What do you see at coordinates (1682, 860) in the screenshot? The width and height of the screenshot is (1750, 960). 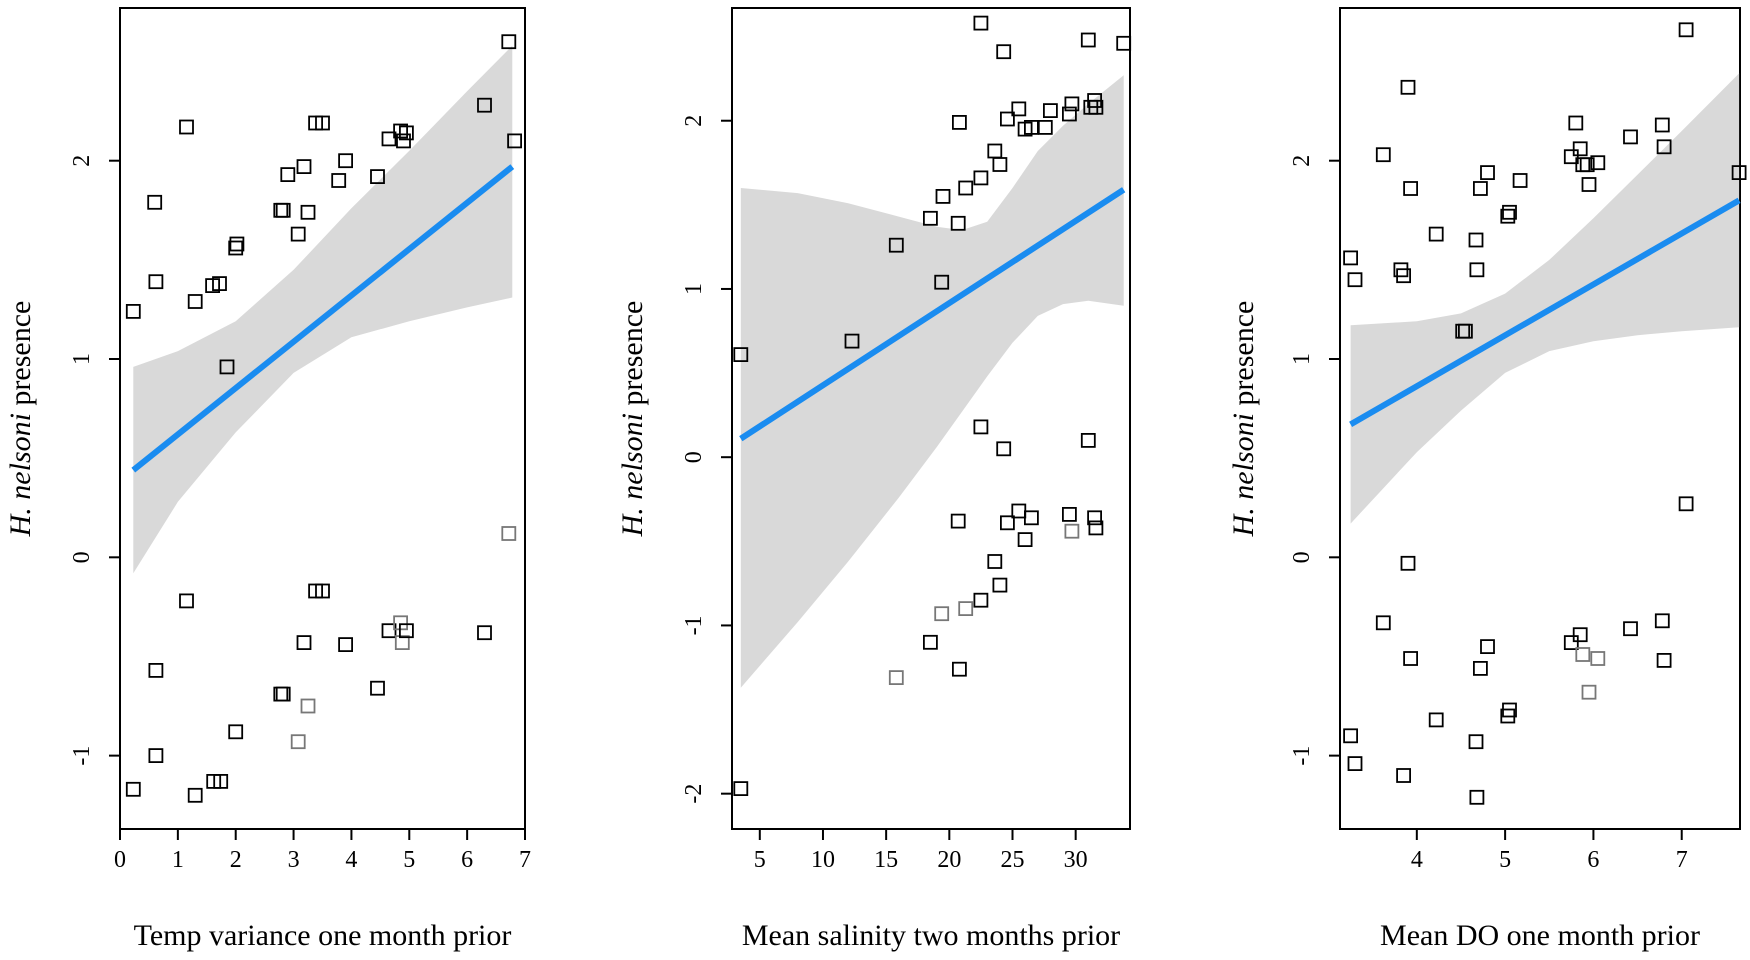 I see `x-tick-label: 7` at bounding box center [1682, 860].